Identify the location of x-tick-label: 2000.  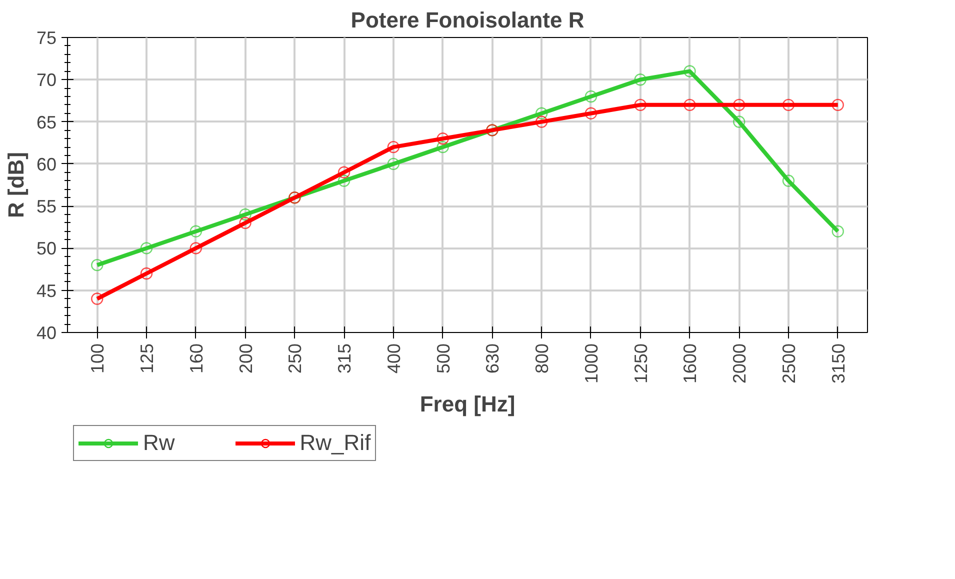
(740, 363).